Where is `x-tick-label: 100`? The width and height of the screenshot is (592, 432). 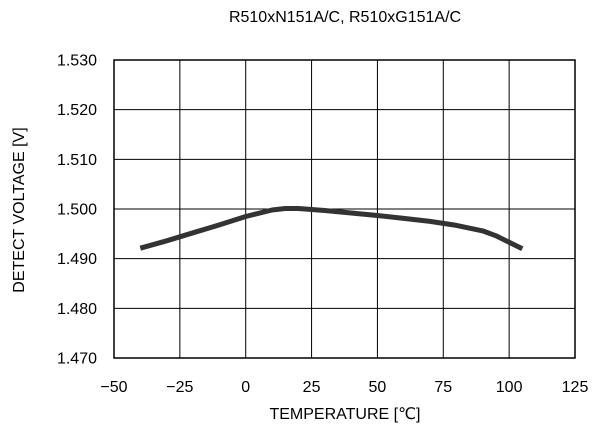 x-tick-label: 100 is located at coordinates (509, 387).